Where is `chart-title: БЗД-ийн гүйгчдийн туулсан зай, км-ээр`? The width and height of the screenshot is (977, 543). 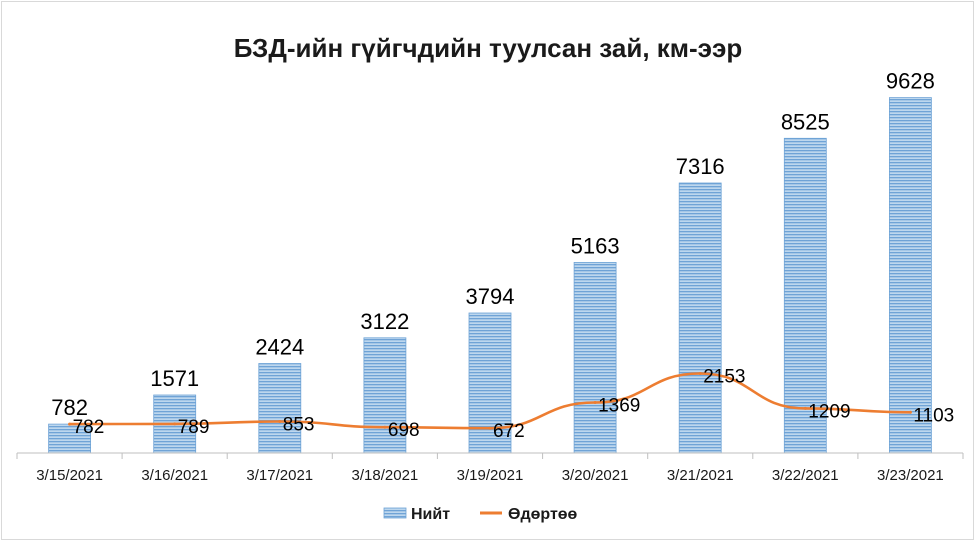
chart-title: БЗД-ийн гүйгчдийн туулсан зай, км-ээр is located at coordinates (488, 48).